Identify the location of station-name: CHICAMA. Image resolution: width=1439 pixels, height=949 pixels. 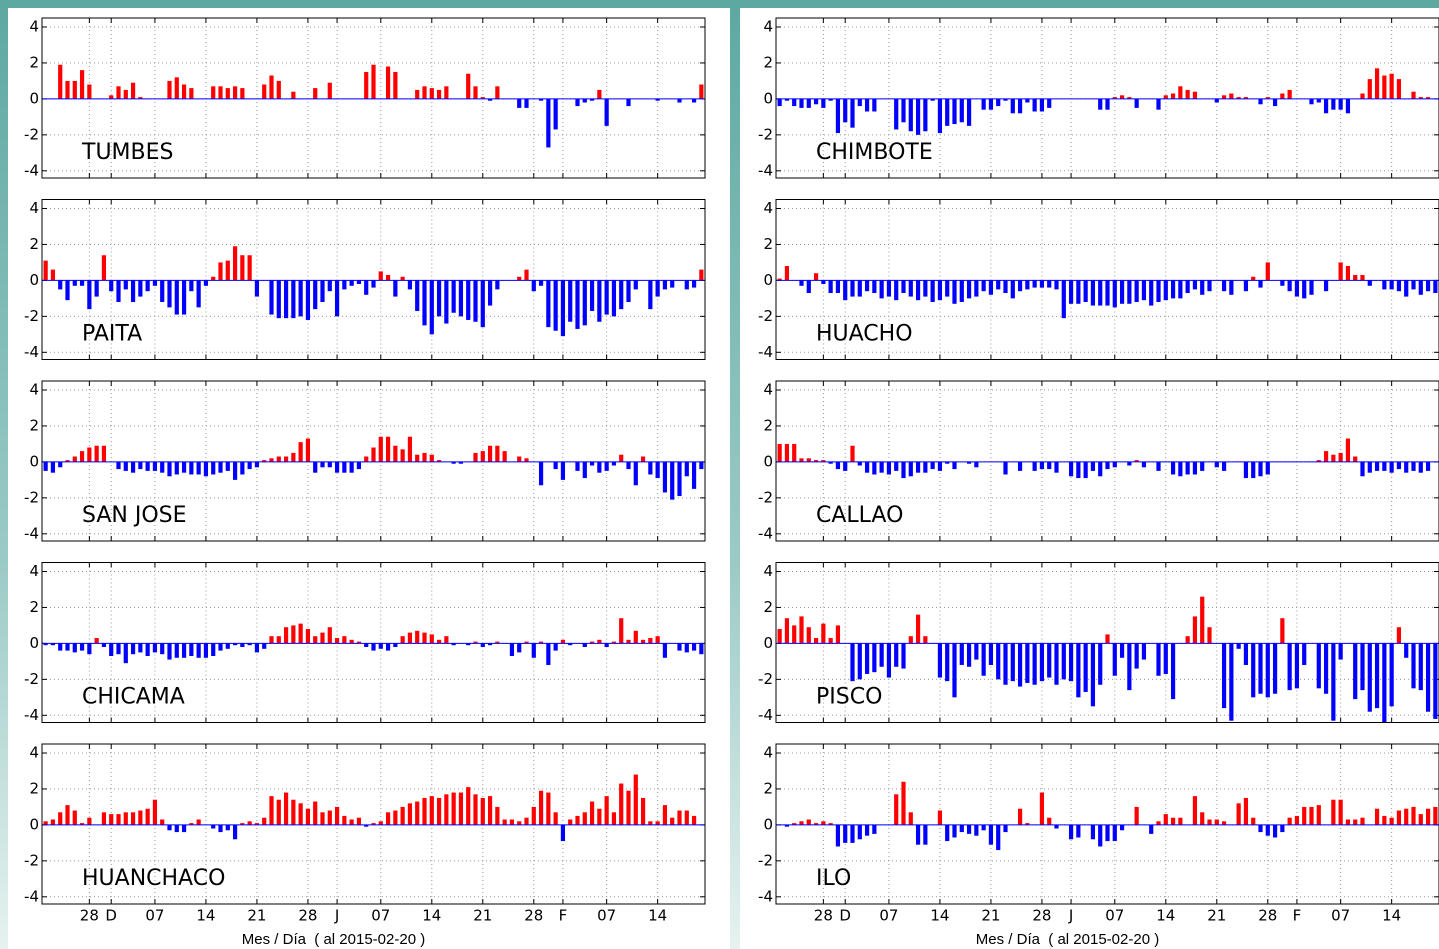
(133, 697).